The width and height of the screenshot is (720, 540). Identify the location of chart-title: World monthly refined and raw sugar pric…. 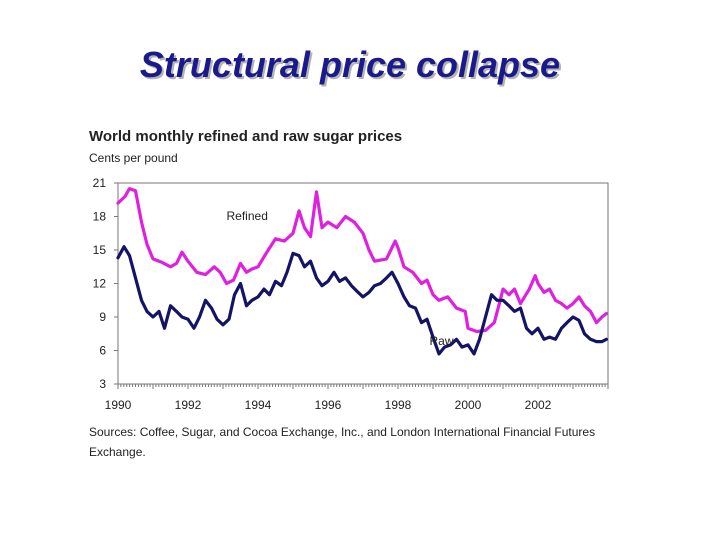
(246, 136).